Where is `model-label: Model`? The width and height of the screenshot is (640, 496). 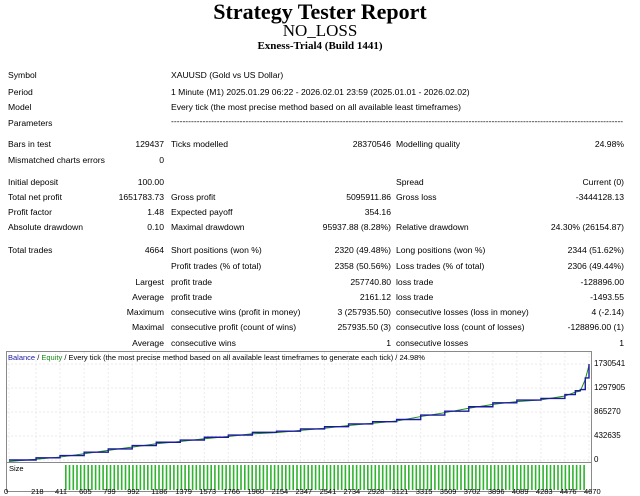
model-label: Model is located at coordinates (20, 107).